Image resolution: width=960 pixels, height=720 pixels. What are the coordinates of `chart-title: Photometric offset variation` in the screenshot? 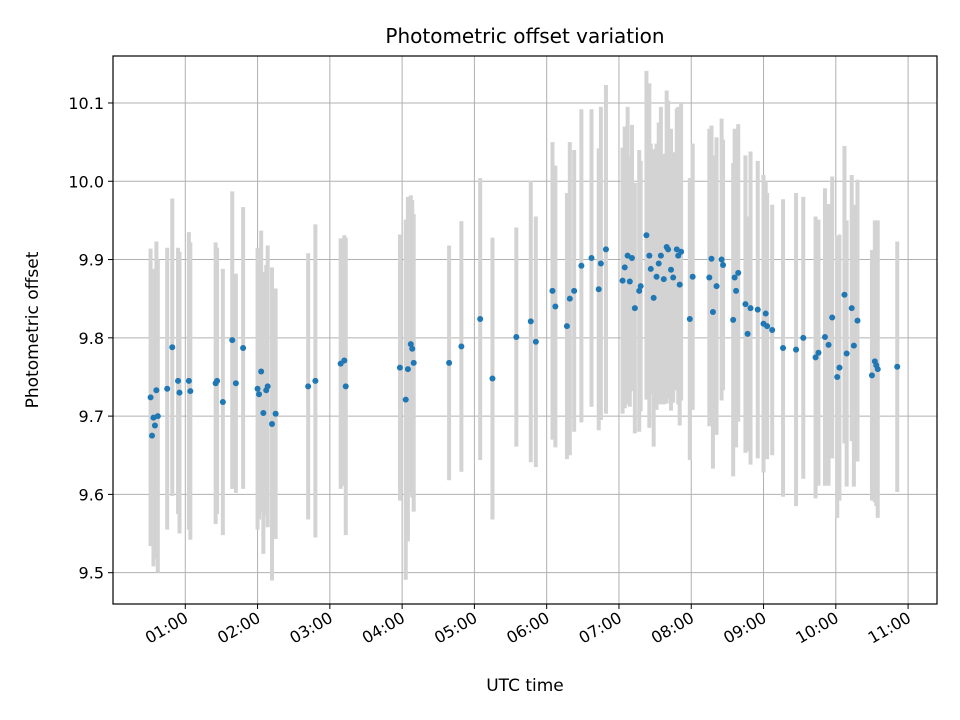 It's located at (524, 36).